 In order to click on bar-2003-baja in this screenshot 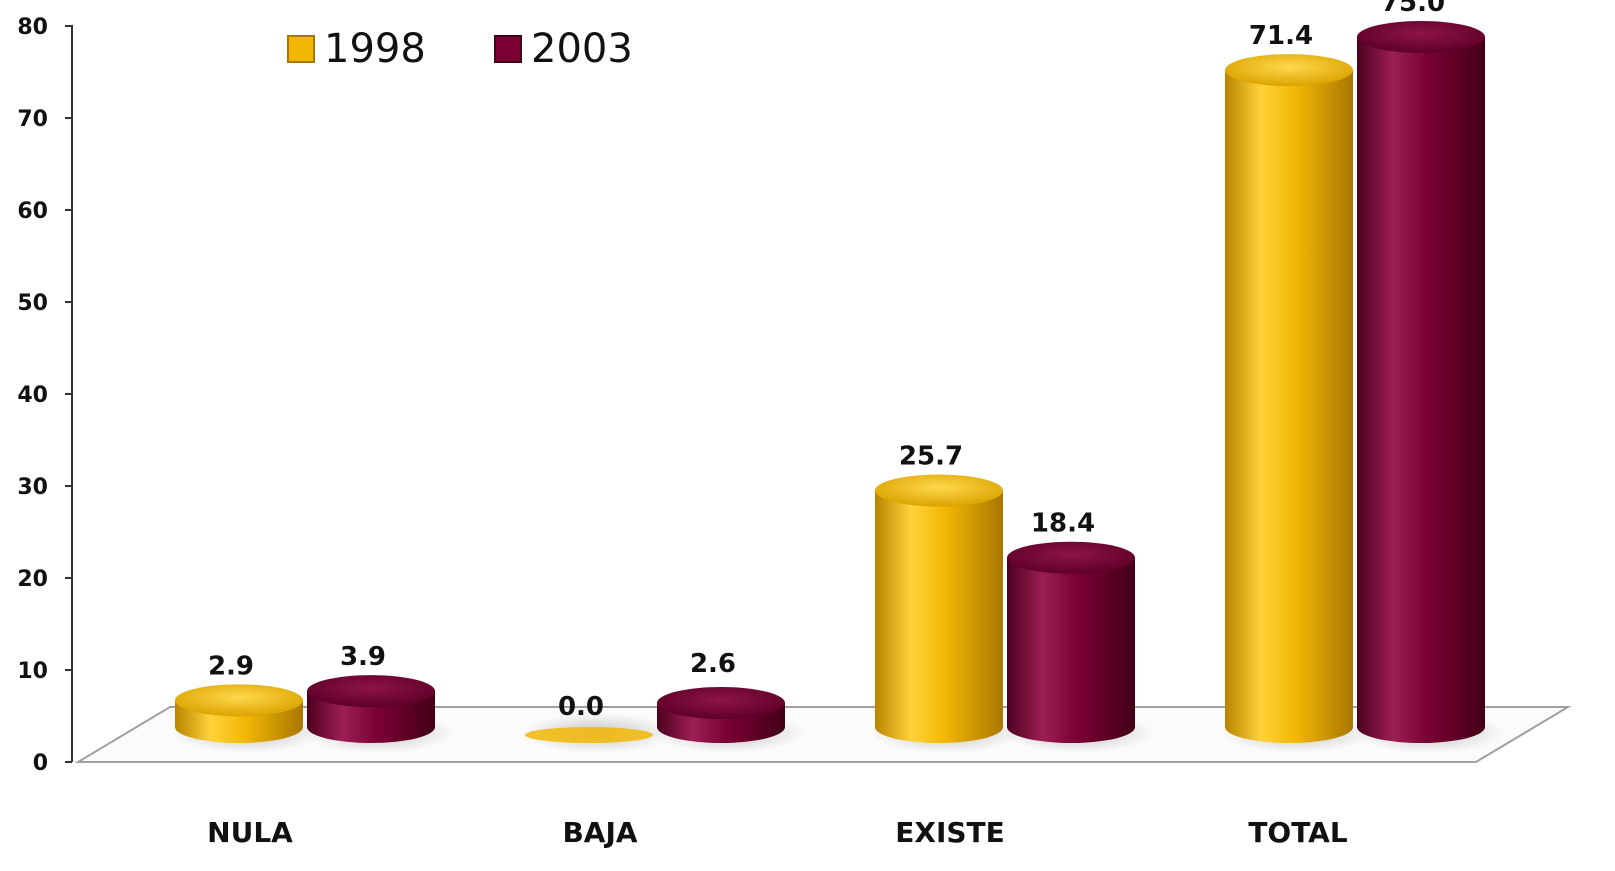, I will do `click(721, 715)`.